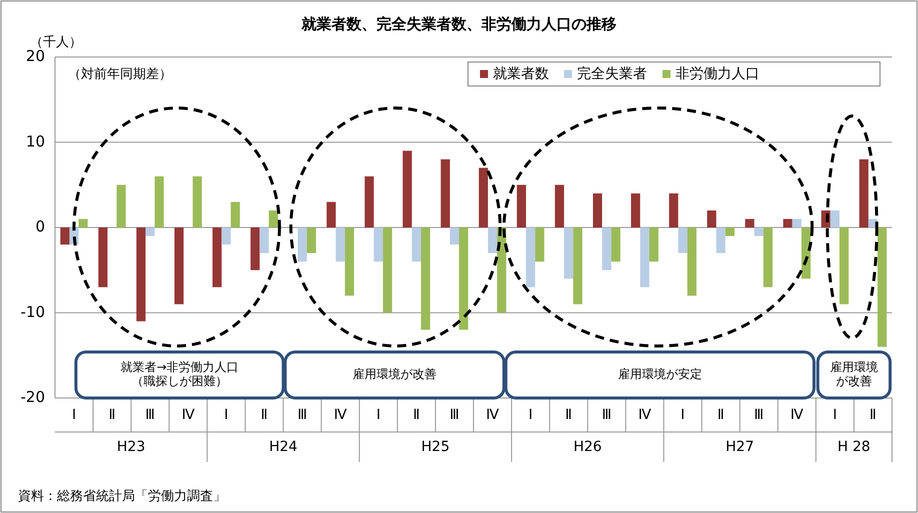 This screenshot has height=513, width=918. What do you see at coordinates (40, 227) in the screenshot?
I see `y-tick-label: 0` at bounding box center [40, 227].